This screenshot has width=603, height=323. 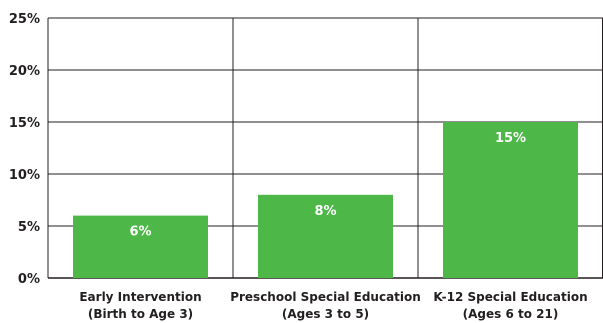 I want to click on category-label-1-line-1: (Ages 3 to 5), so click(x=325, y=314).